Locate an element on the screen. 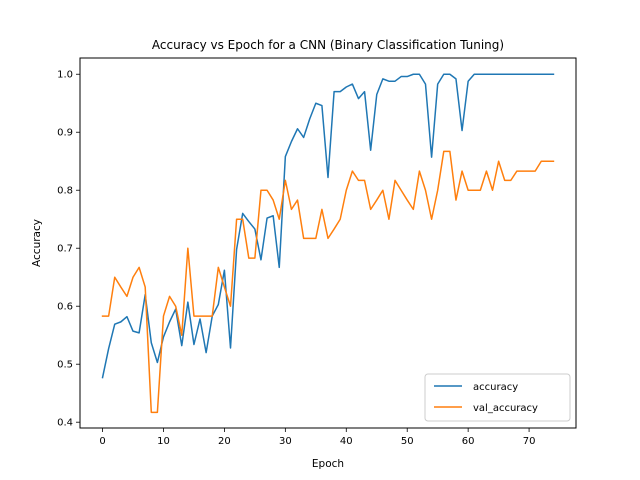 Image resolution: width=640 pixels, height=480 pixels. y-tick-label: 0.6 is located at coordinates (65, 307).